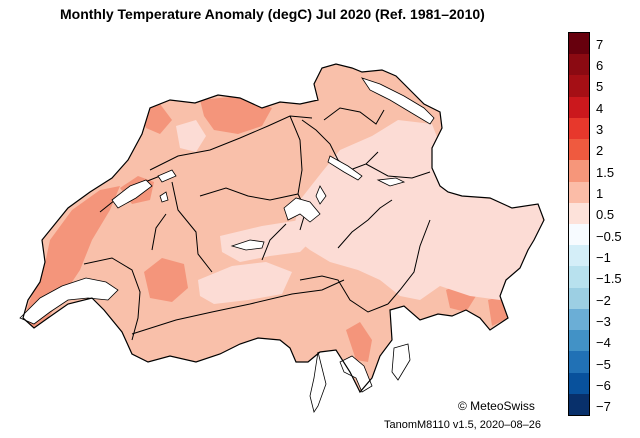 The width and height of the screenshot is (640, 438). I want to click on legend-tick-label: −7, so click(603, 407).